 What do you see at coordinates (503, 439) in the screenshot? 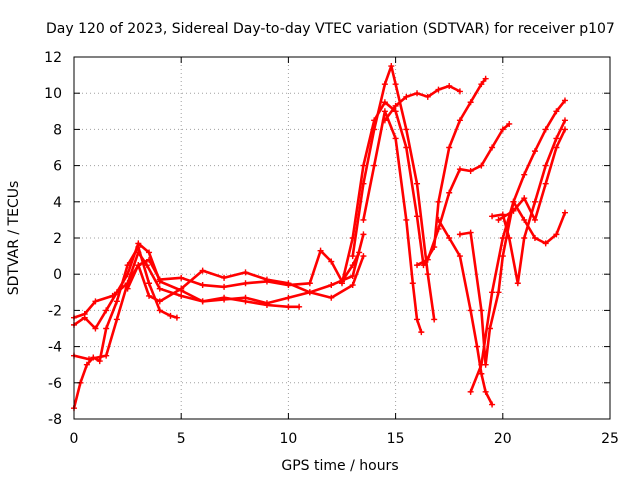
I see `x-tick-label: 20` at bounding box center [503, 439].